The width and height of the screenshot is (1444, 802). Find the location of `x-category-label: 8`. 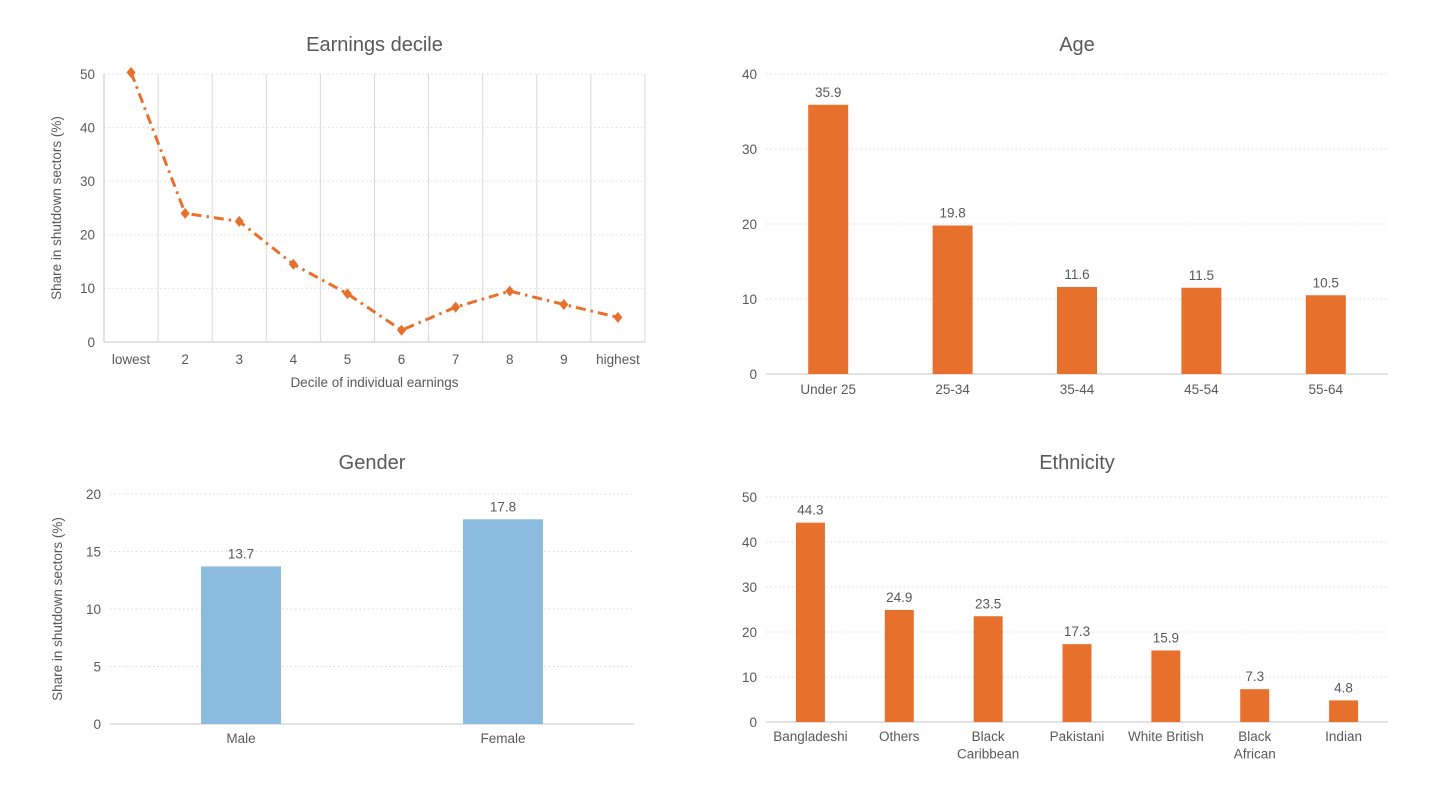

x-category-label: 8 is located at coordinates (510, 359).